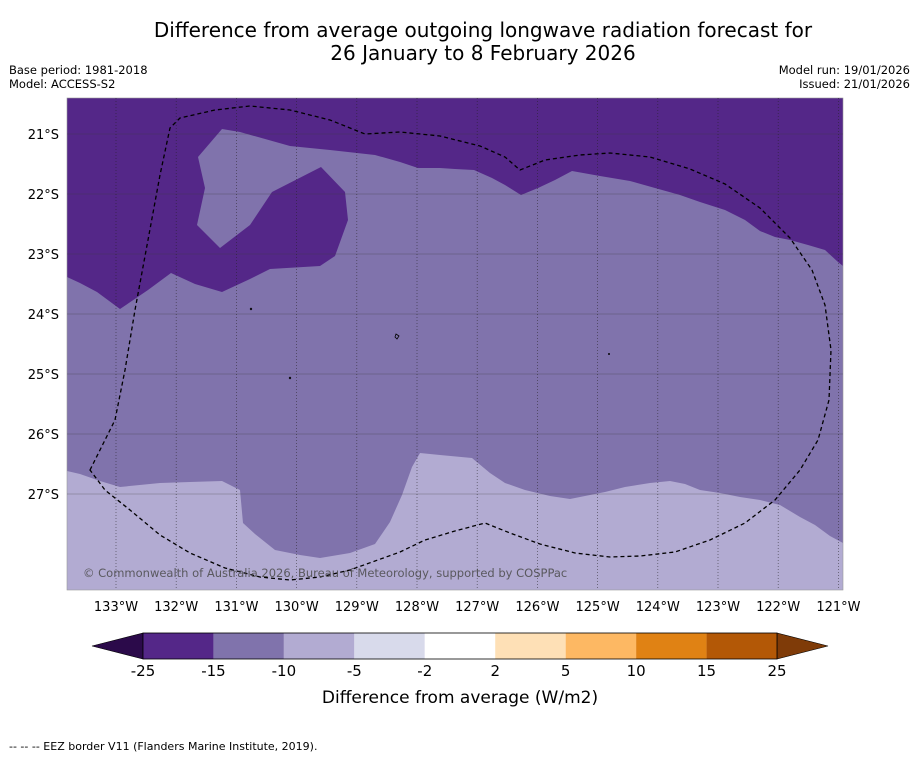 Image resolution: width=919 pixels, height=758 pixels. Describe the element at coordinates (424, 671) in the screenshot. I see `colorbar-tick-label: -2` at that location.